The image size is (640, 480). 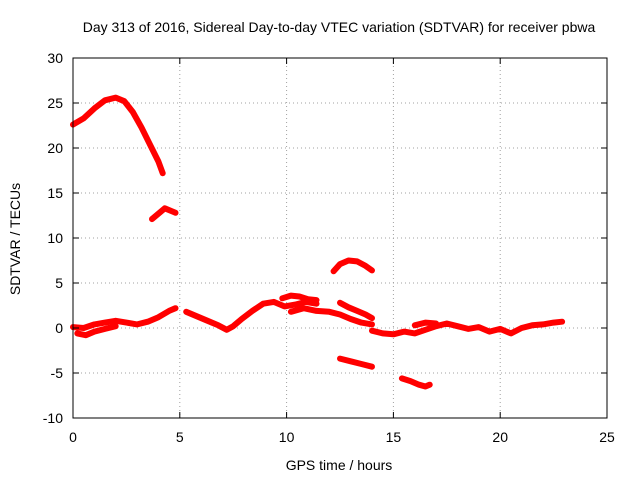 I want to click on x-axis-label: GPS time / hours, so click(x=339, y=465).